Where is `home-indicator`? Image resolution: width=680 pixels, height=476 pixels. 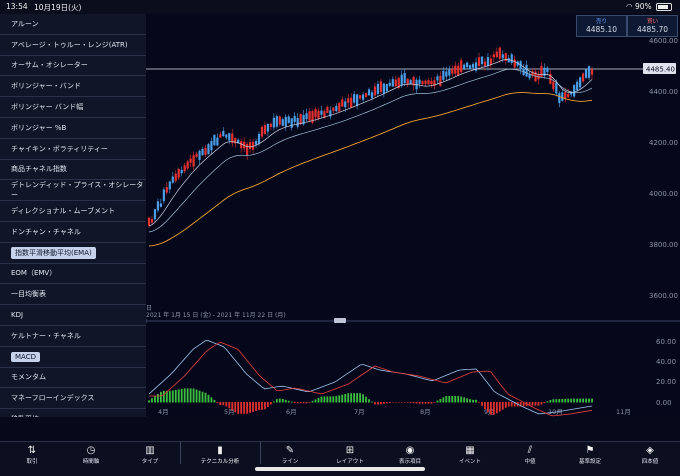
home-indicator is located at coordinates (340, 469).